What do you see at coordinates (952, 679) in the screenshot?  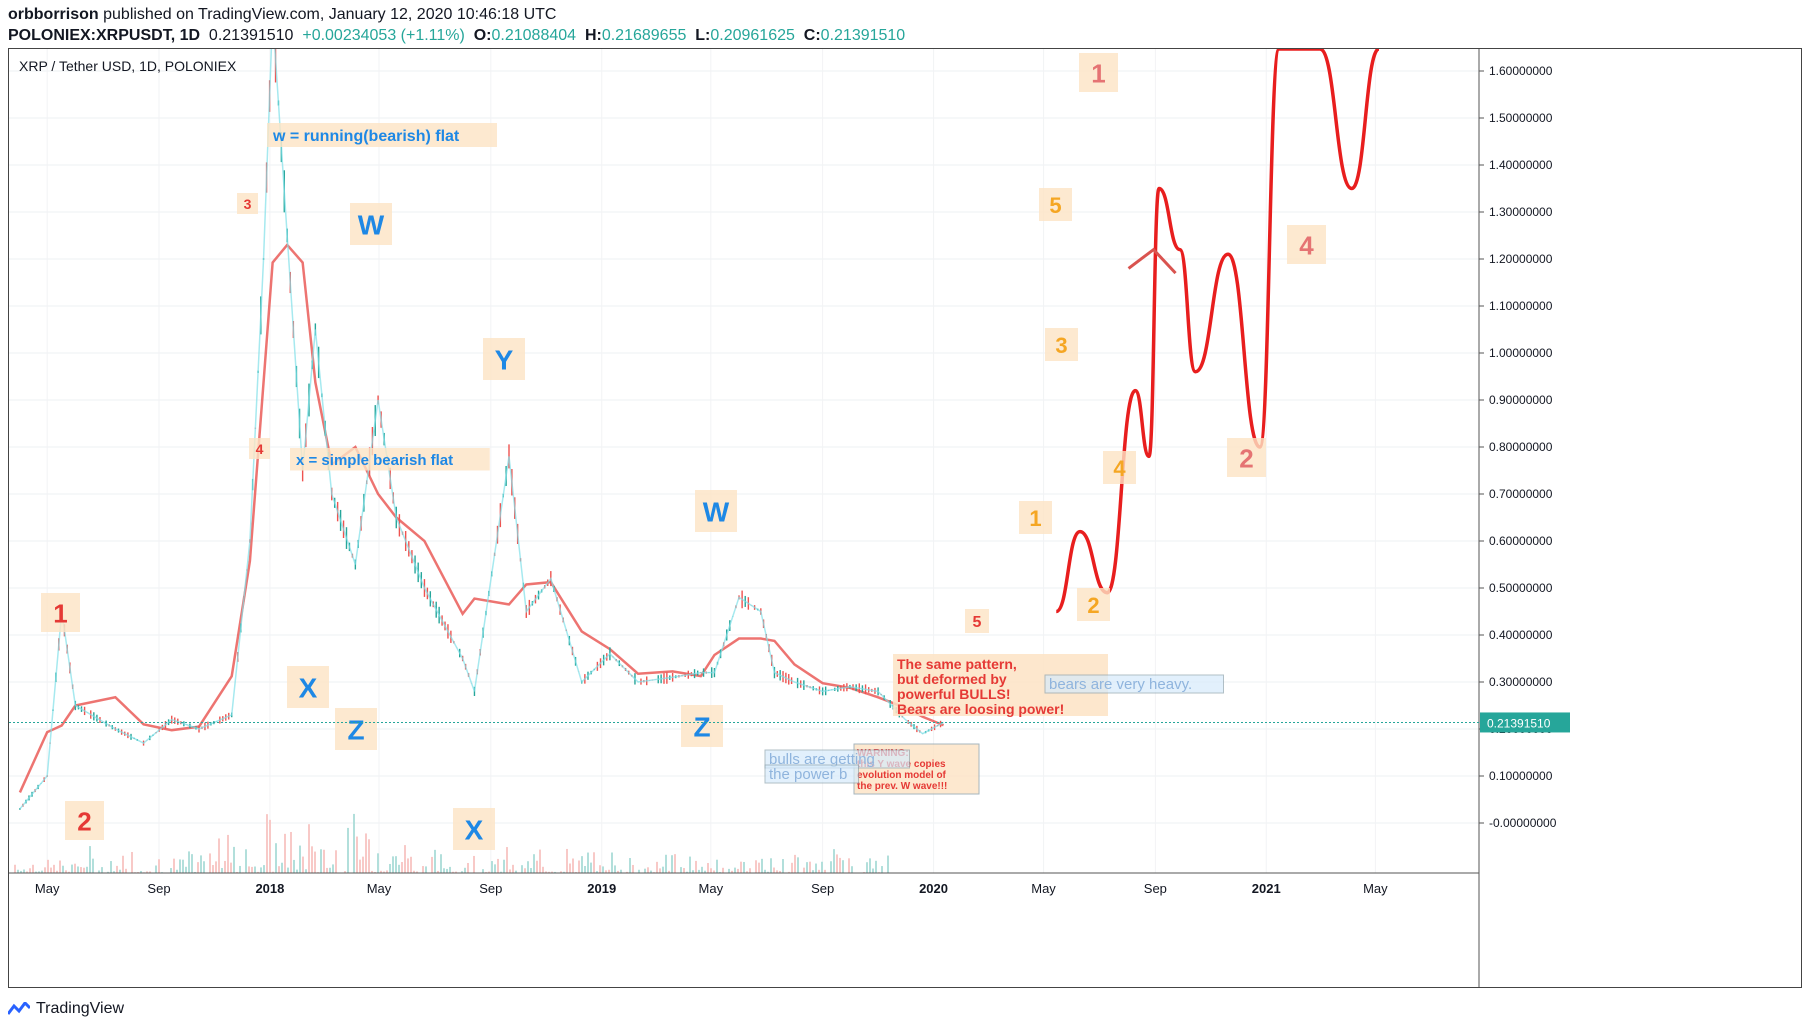 I see `note-text: but deformed by` at bounding box center [952, 679].